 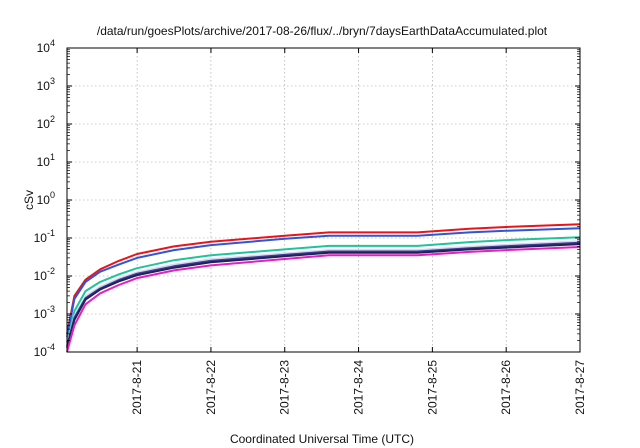 I want to click on y-tick-label: 10², so click(x=46, y=122).